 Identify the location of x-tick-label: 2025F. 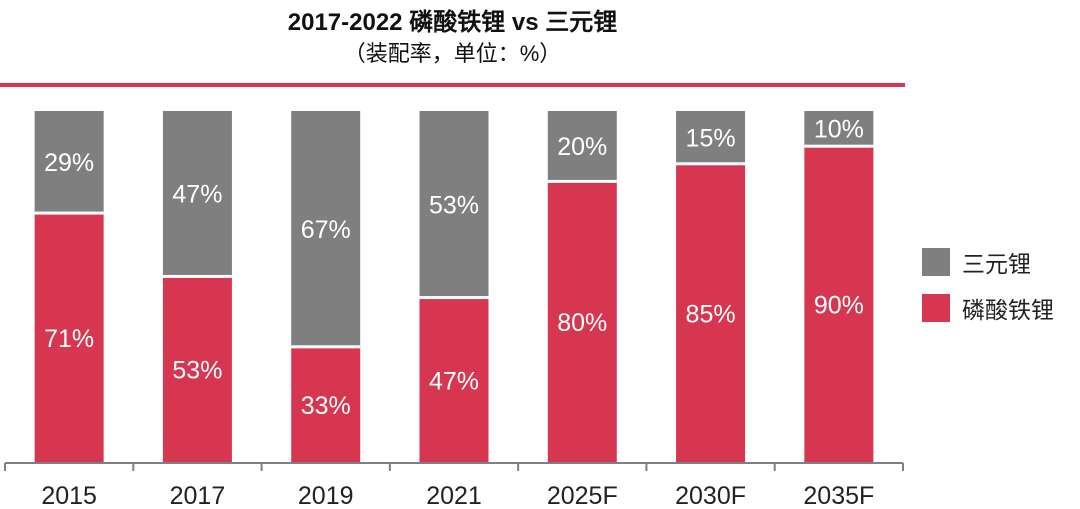
(582, 495).